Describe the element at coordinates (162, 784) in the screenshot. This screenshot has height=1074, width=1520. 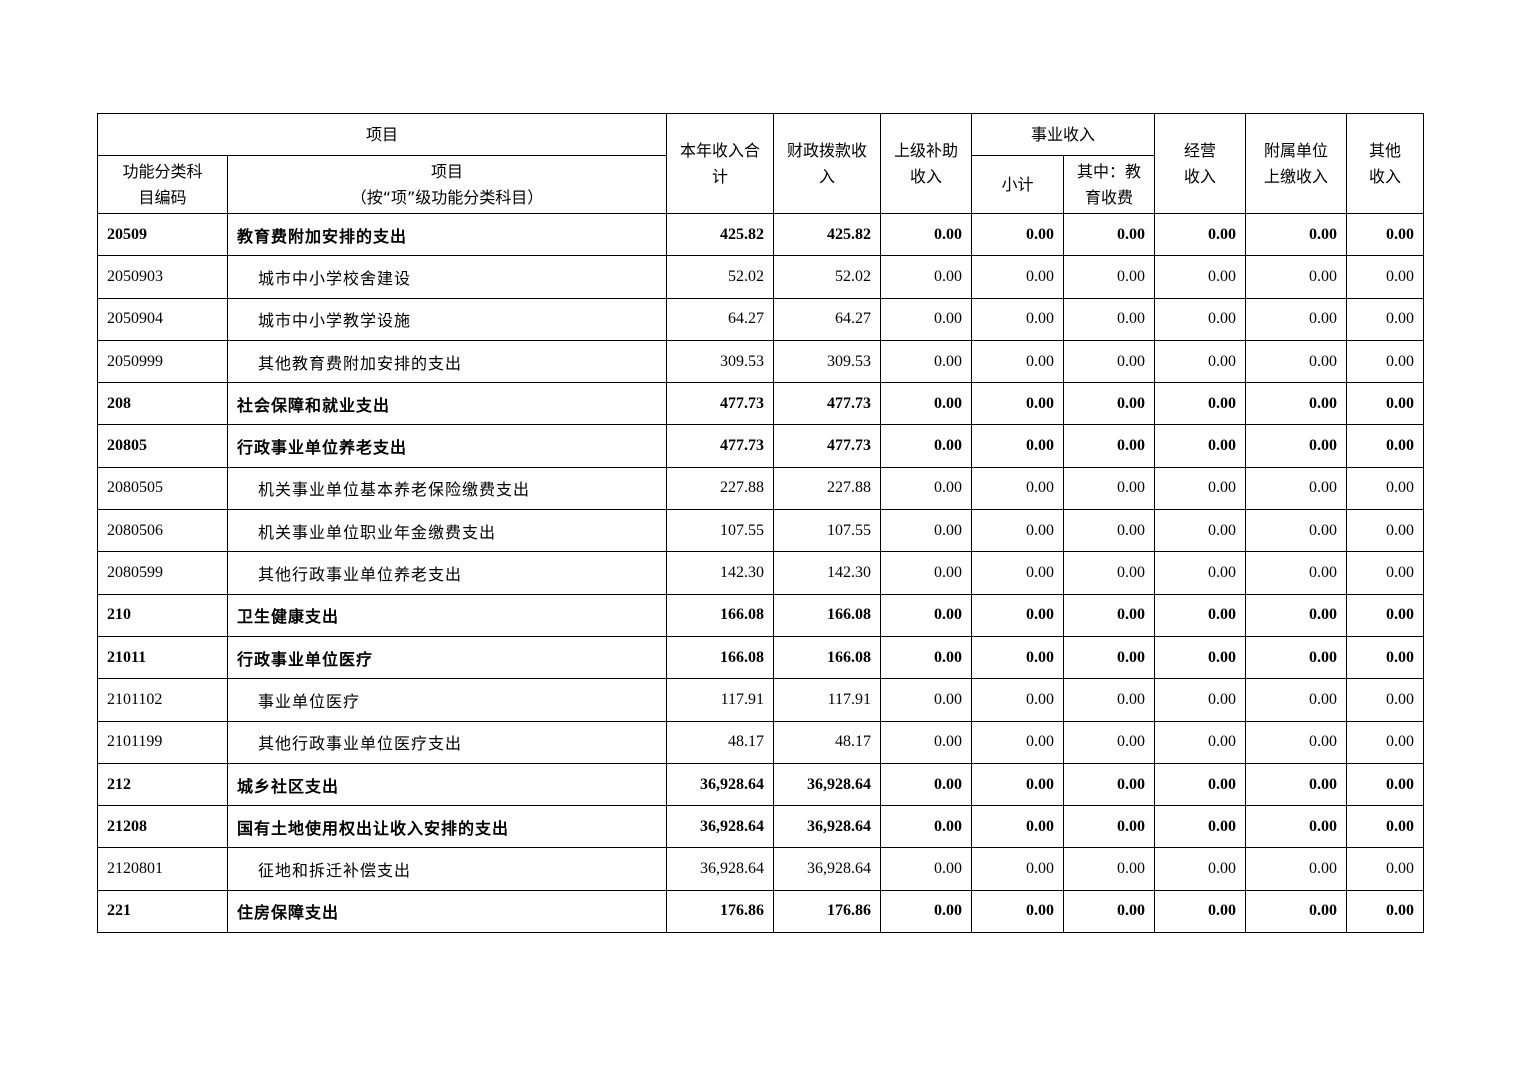
I see `row-code: 212` at that location.